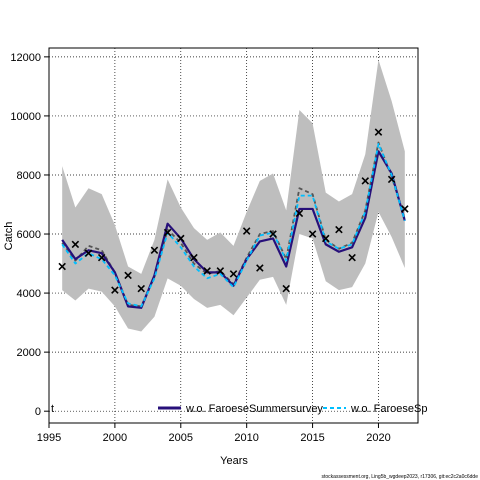 The image size is (480, 480). Describe the element at coordinates (52, 409) in the screenshot. I see `legend-tag: t` at that location.